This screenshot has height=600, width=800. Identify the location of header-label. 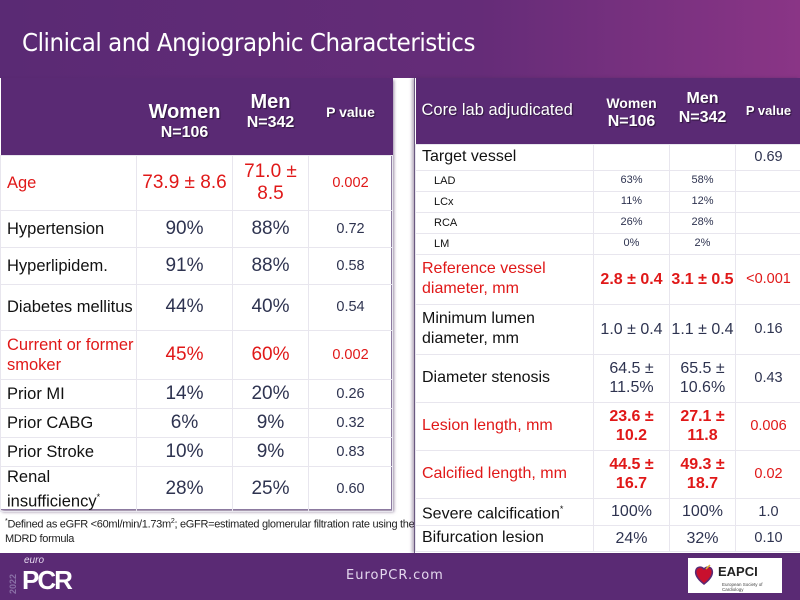
(68, 116).